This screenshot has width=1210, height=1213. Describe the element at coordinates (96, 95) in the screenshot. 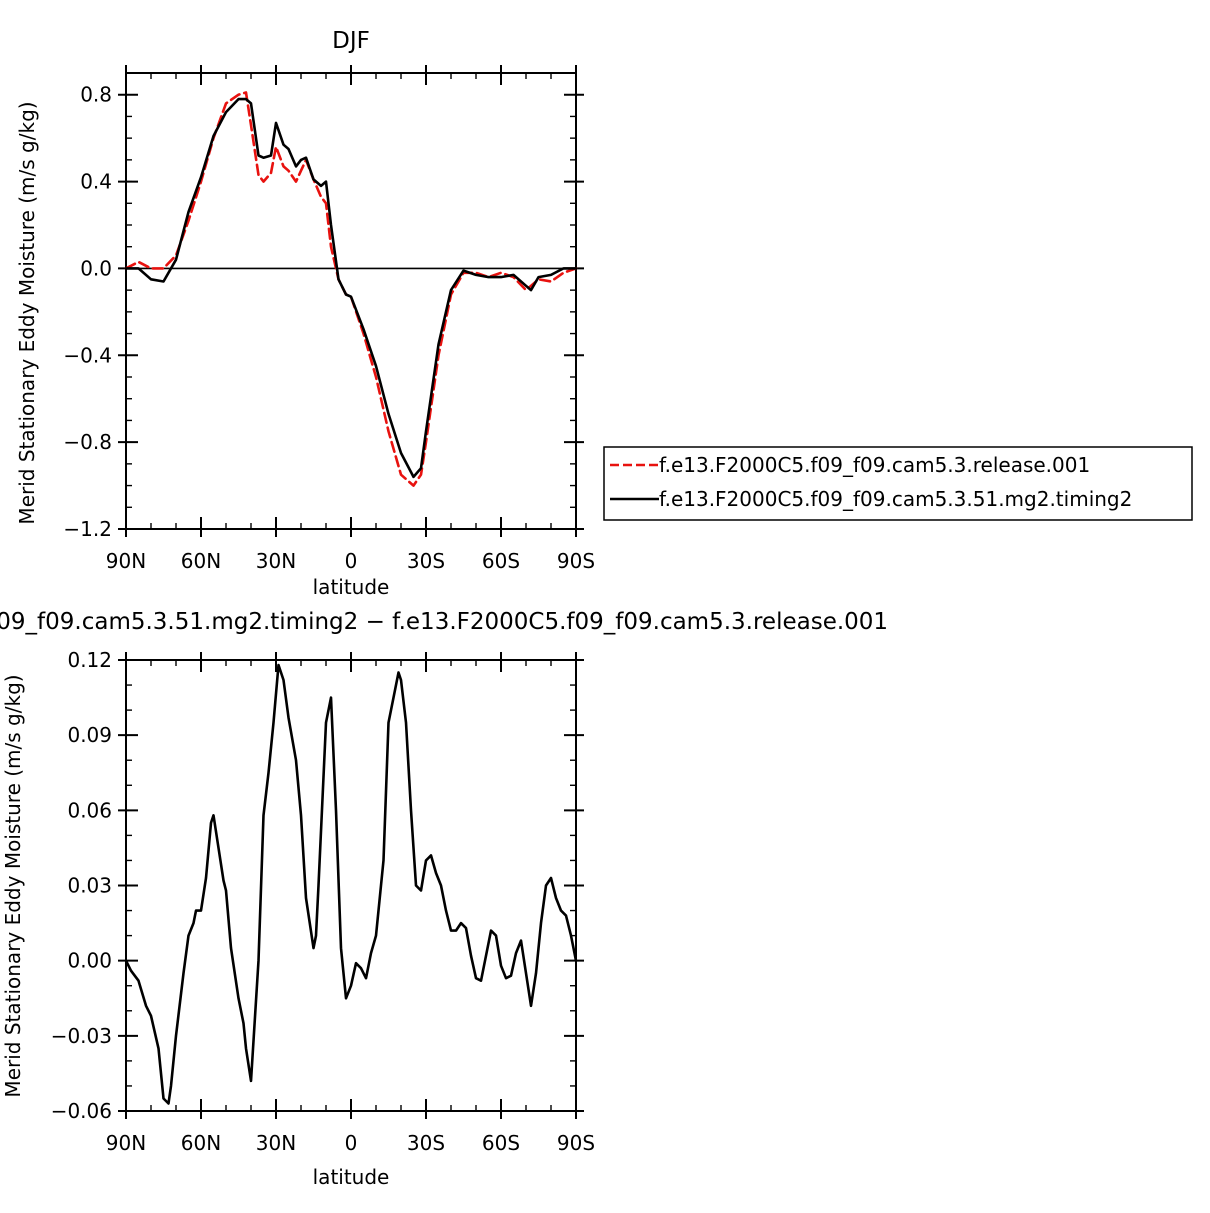

I see `y-tick-label: 0.8` at that location.